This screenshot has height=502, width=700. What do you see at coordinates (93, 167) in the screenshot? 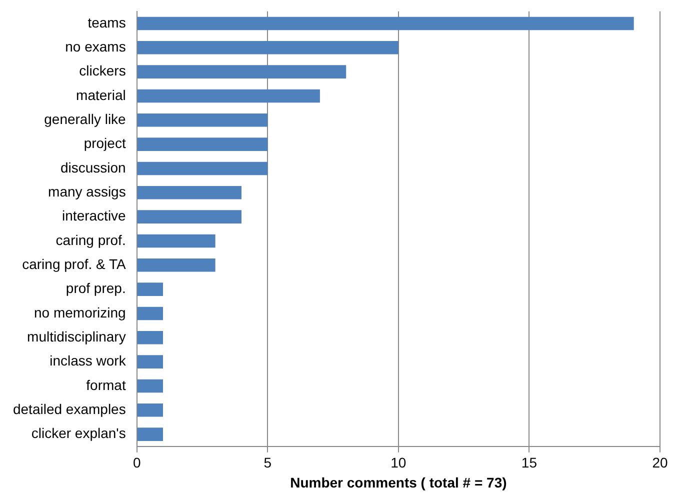
I see `y-tick-label: discussion` at bounding box center [93, 167].